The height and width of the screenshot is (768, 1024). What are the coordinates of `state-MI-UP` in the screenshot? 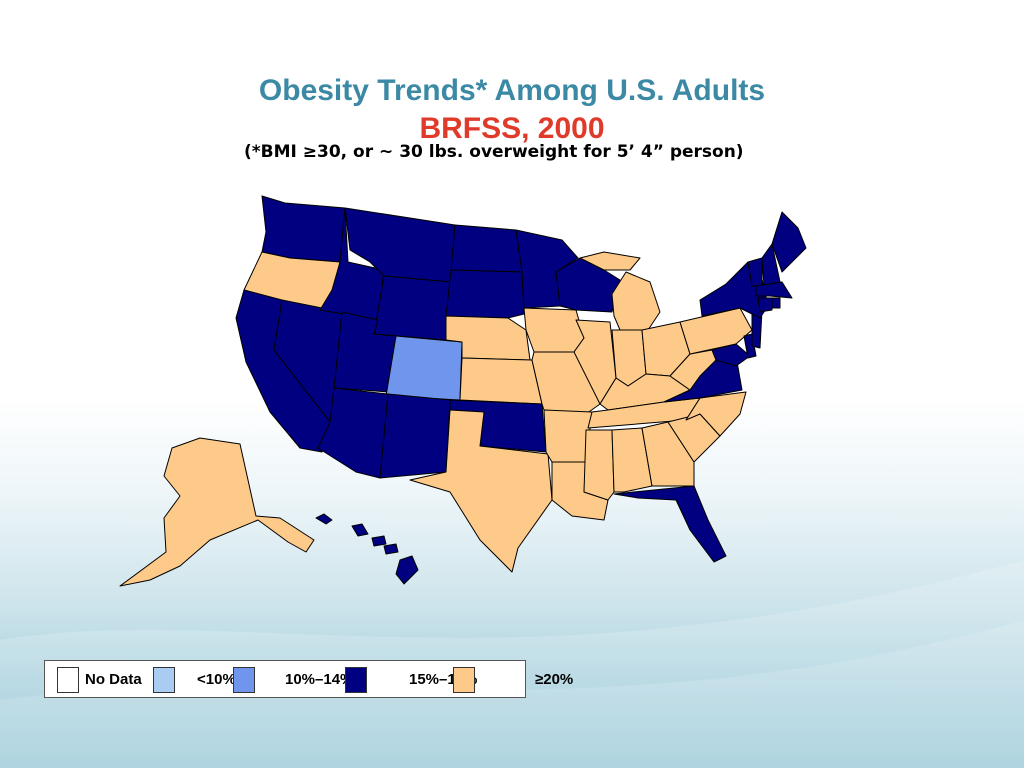 It's located at (610, 261).